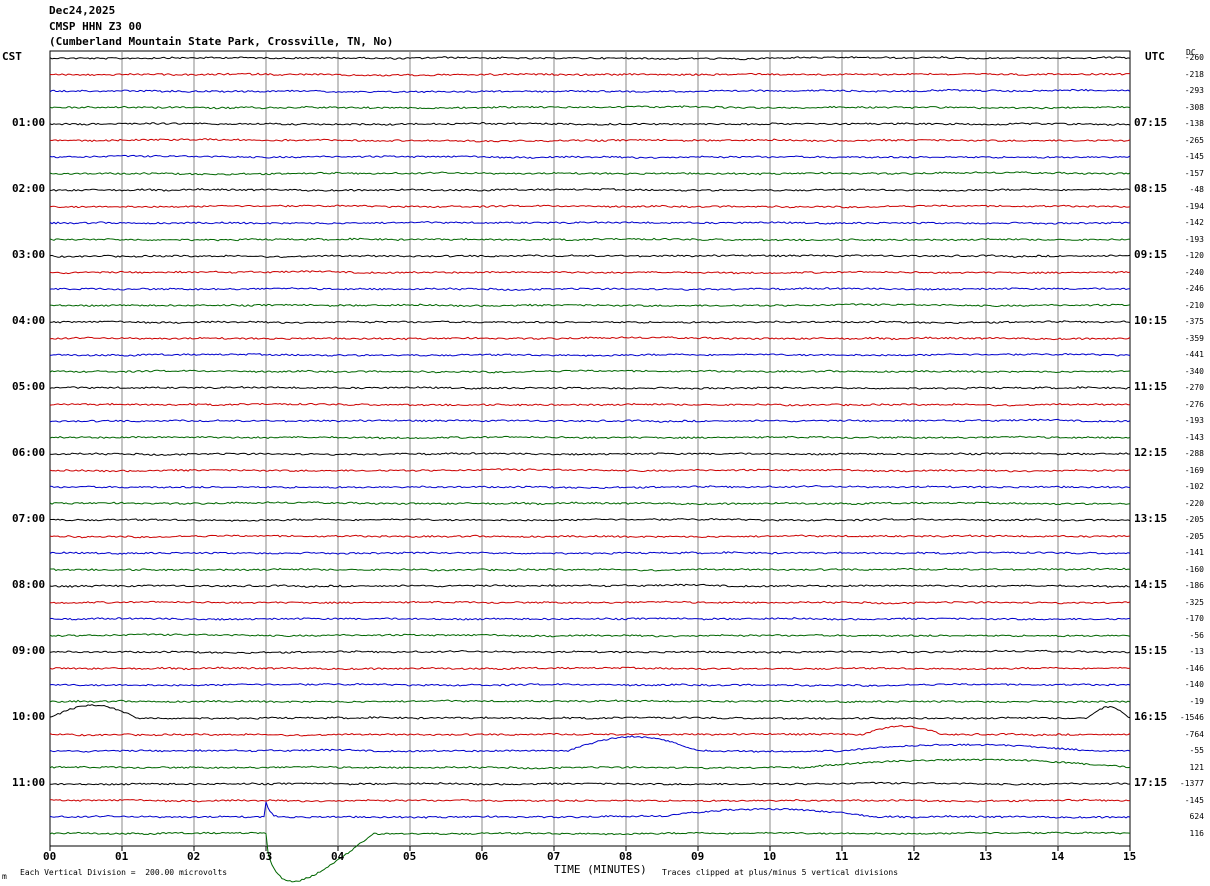  What do you see at coordinates (1196, 767) in the screenshot?
I see `dc-offset-label: 121` at bounding box center [1196, 767].